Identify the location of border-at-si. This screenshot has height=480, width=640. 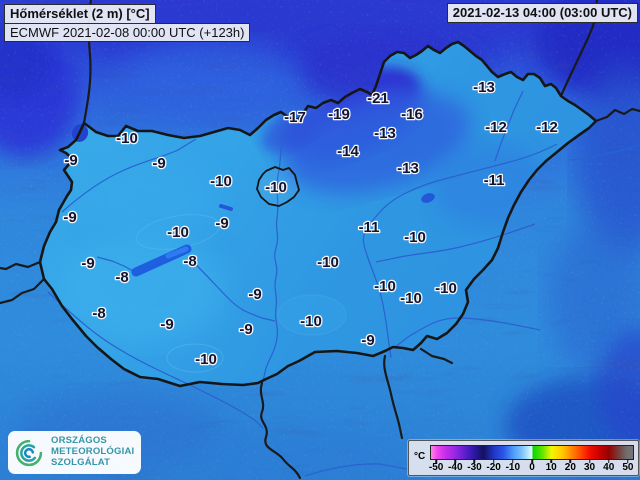
(21, 265).